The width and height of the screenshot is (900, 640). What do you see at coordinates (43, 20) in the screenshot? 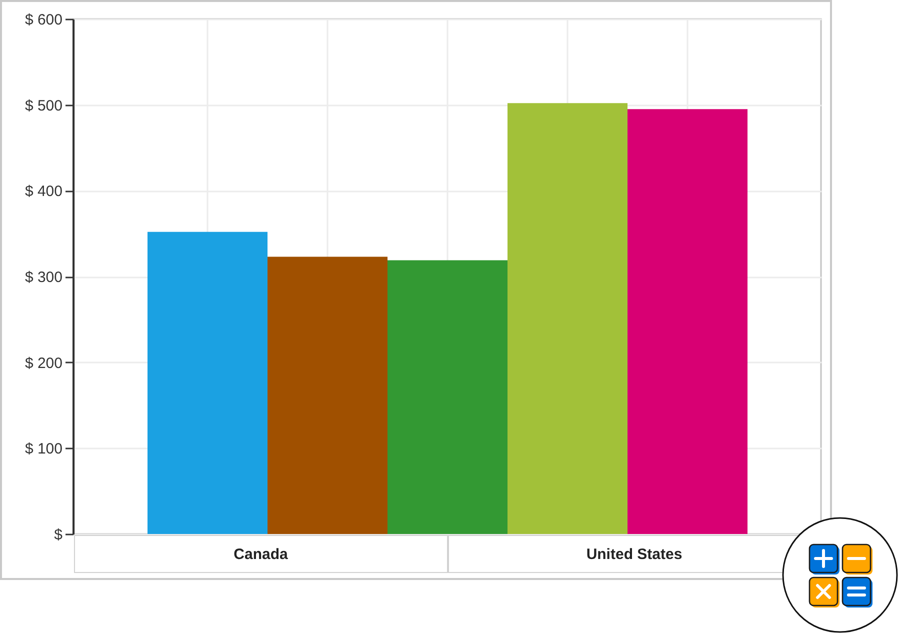
I see `y-tick-label: $ 600` at bounding box center [43, 20].